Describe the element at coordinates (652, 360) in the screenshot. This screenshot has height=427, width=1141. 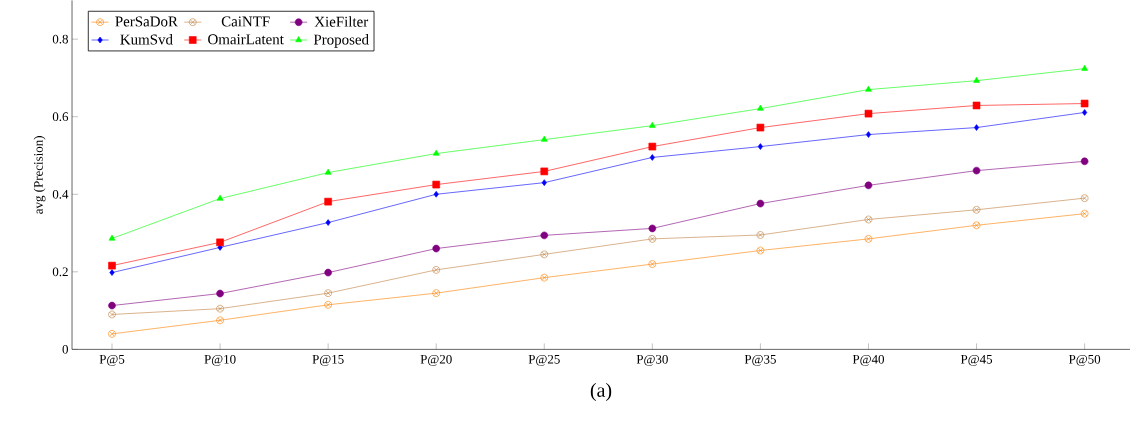
I see `x-tick-label: P@30` at that location.